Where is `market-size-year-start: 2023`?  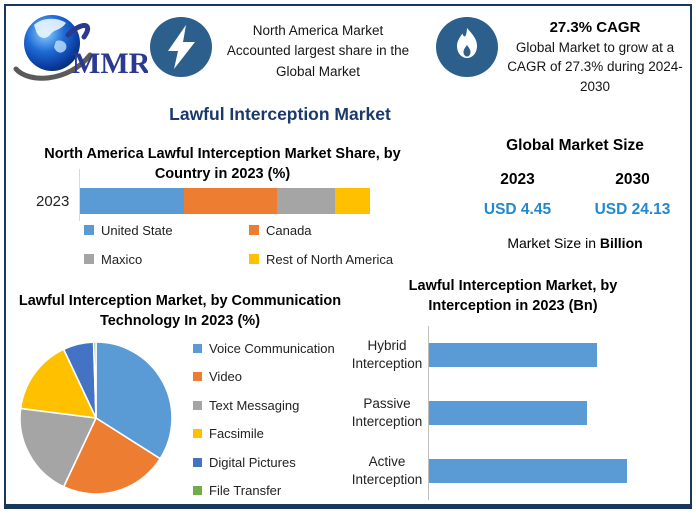 market-size-year-start: 2023 is located at coordinates (517, 179).